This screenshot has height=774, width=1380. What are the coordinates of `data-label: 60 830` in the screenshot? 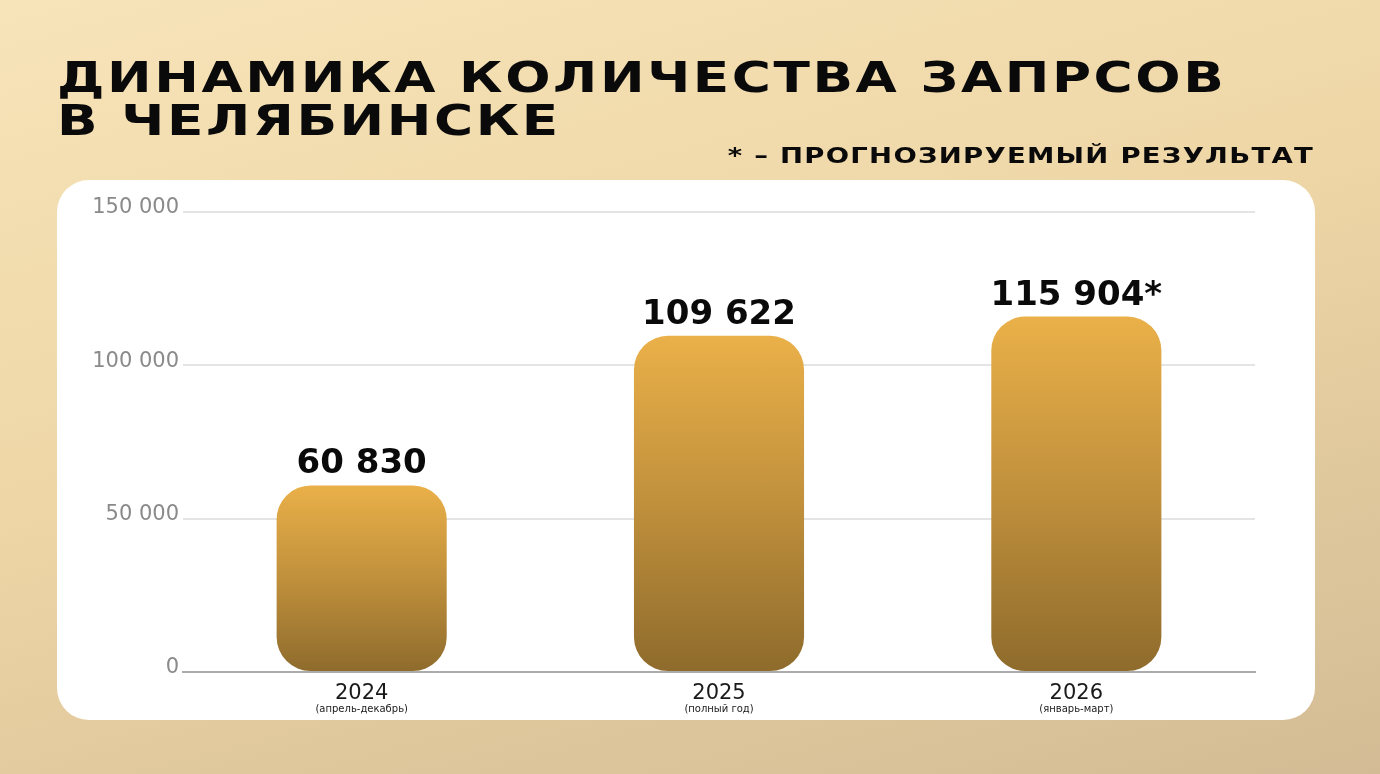 It's located at (361, 461).